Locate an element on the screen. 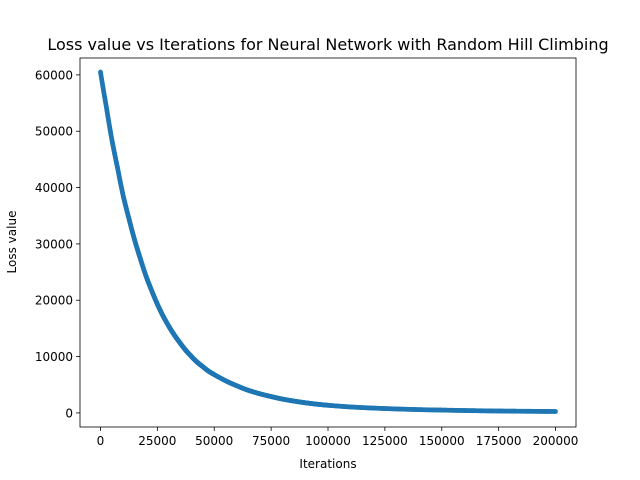  y-tick-label: 50000 is located at coordinates (54, 132).